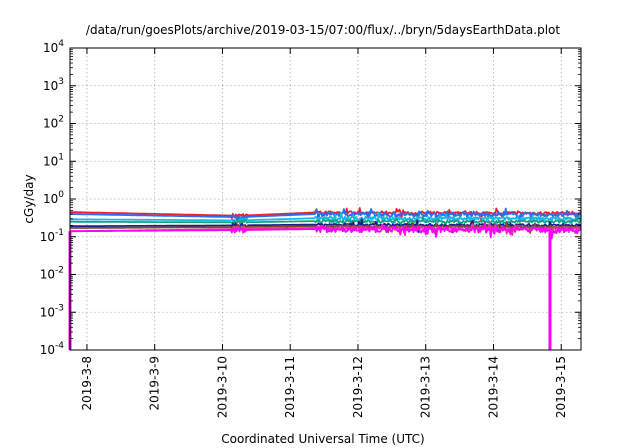 The width and height of the screenshot is (640, 448). Describe the element at coordinates (53, 47) in the screenshot. I see `y-tick-label: 10⁴` at that location.